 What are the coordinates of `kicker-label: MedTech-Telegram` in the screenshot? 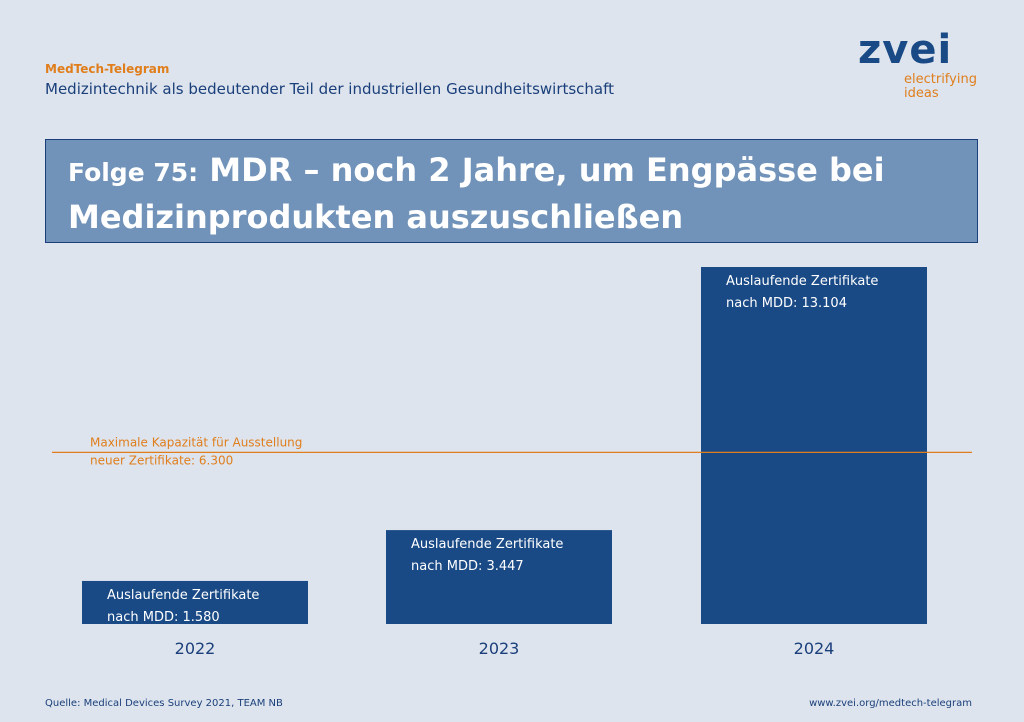 It's located at (107, 69).